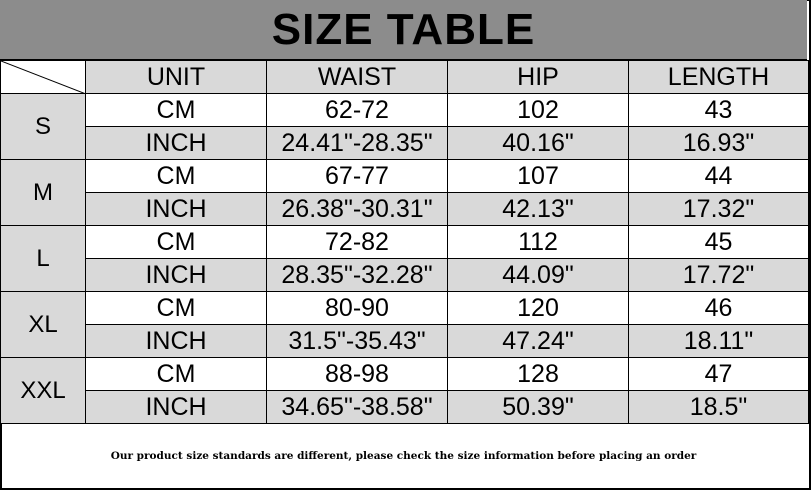 Image resolution: width=811 pixels, height=491 pixels. I want to click on column-header-hip: HIP, so click(538, 77).